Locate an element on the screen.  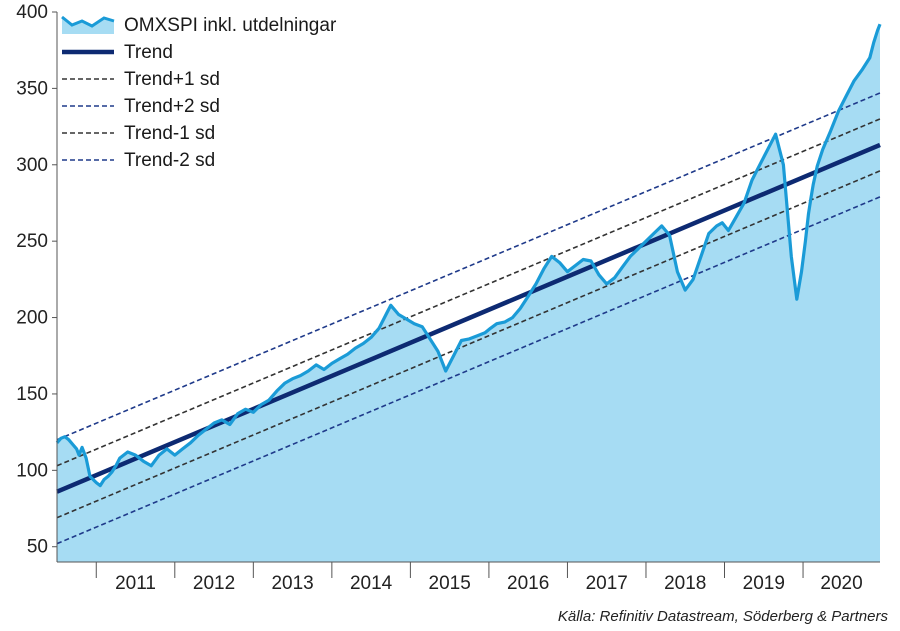
y-tick-label: 250 is located at coordinates (32, 241).